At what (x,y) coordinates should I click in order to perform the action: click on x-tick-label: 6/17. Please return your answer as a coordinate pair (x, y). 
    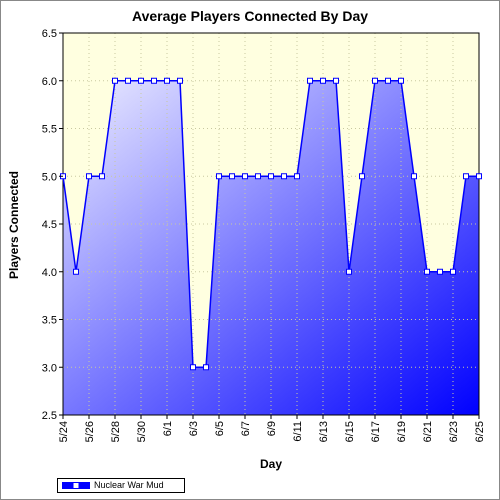
    Looking at the image, I should click on (376, 431).